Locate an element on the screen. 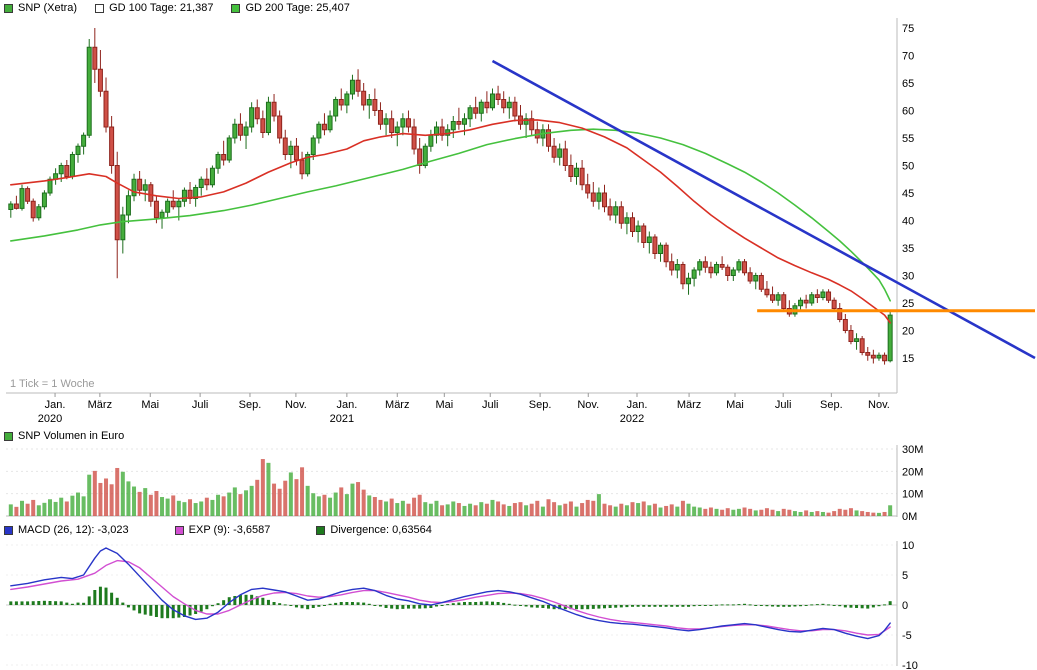 This screenshot has width=1037, height=670. svg-text: 2021 is located at coordinates (342, 419).